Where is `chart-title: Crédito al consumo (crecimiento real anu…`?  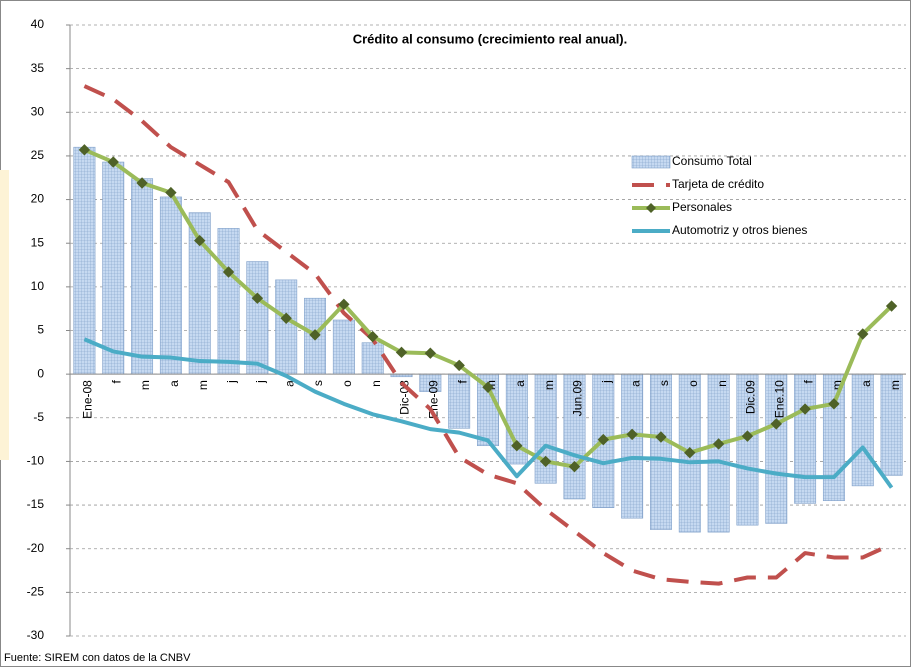
chart-title: Crédito al consumo (crecimiento real anu… is located at coordinates (490, 38).